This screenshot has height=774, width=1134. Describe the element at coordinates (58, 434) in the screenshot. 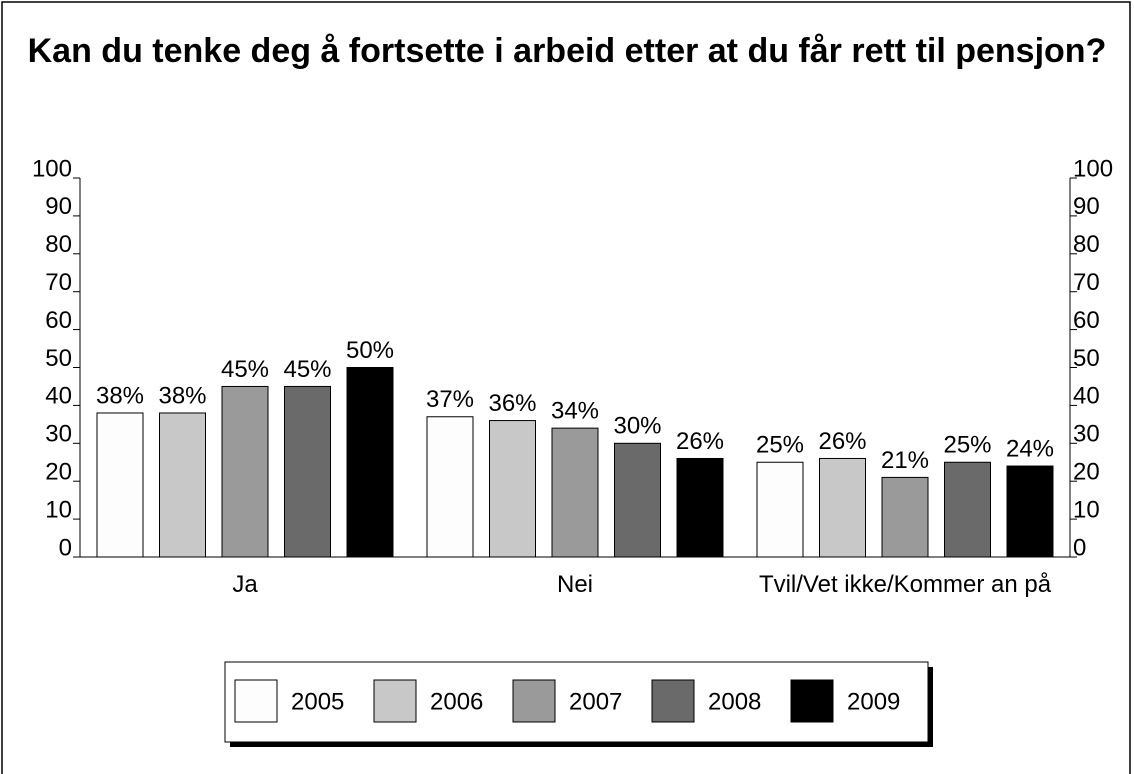

I see `y-tick-label: 30` at that location.